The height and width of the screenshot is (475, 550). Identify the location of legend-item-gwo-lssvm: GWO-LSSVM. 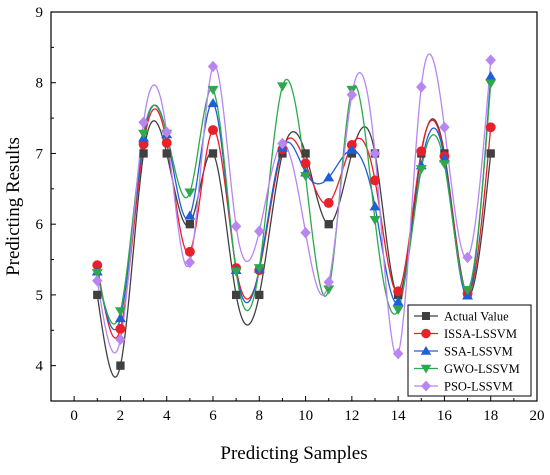
(467, 369).